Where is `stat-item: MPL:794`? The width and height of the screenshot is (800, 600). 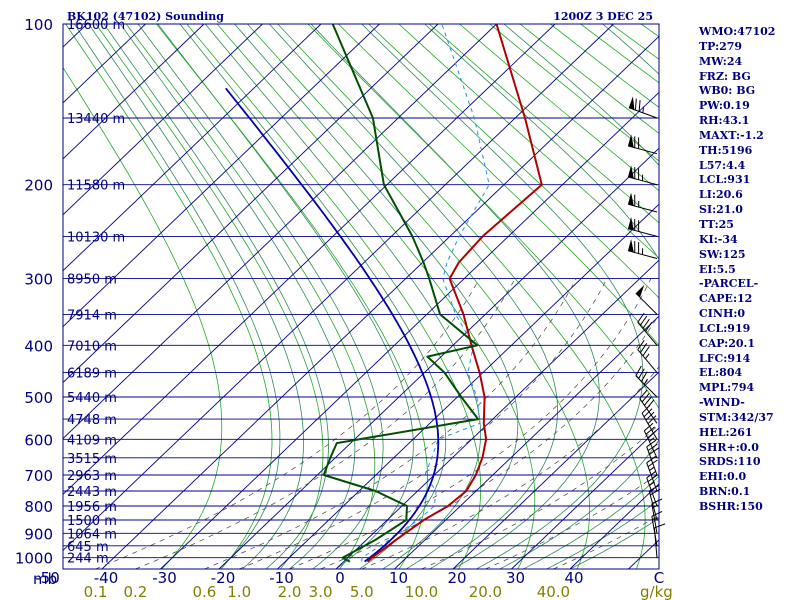 stat-item: MPL:794 is located at coordinates (727, 388).